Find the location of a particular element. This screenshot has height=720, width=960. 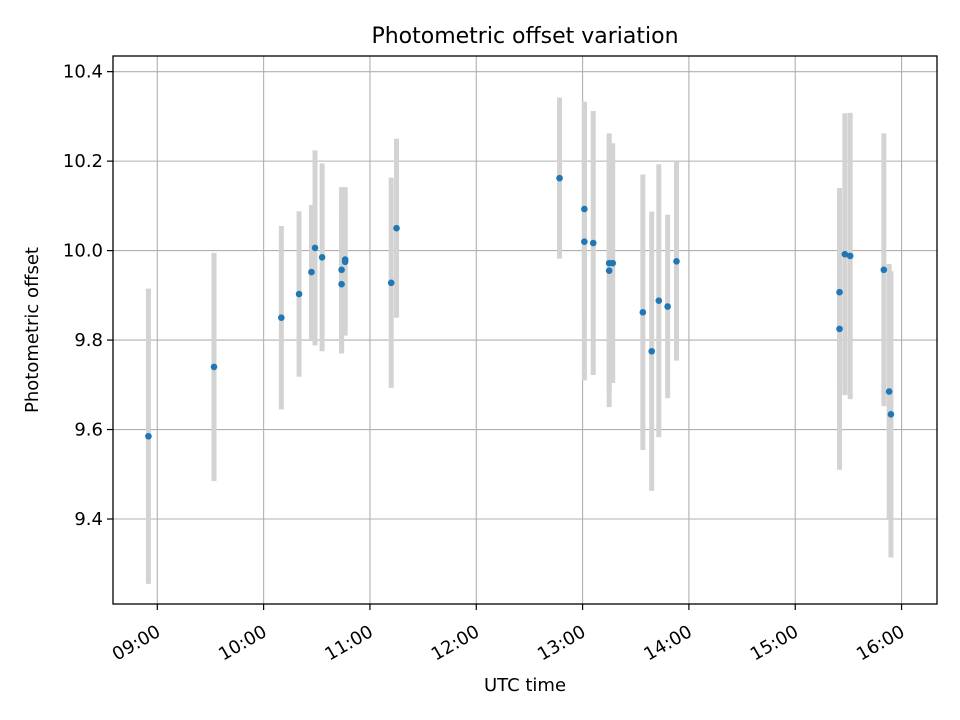

y-tick-label: 9.4 is located at coordinates (88, 519).